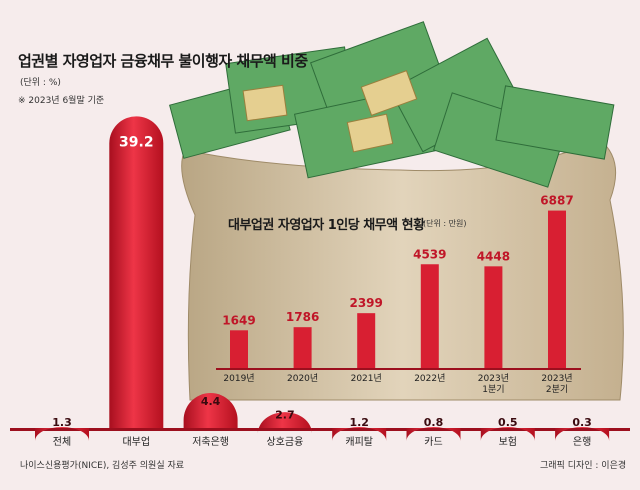 The height and width of the screenshot is (490, 640). What do you see at coordinates (582, 422) in the screenshot?
I see `bar-value-label-7: 0.3` at bounding box center [582, 422].